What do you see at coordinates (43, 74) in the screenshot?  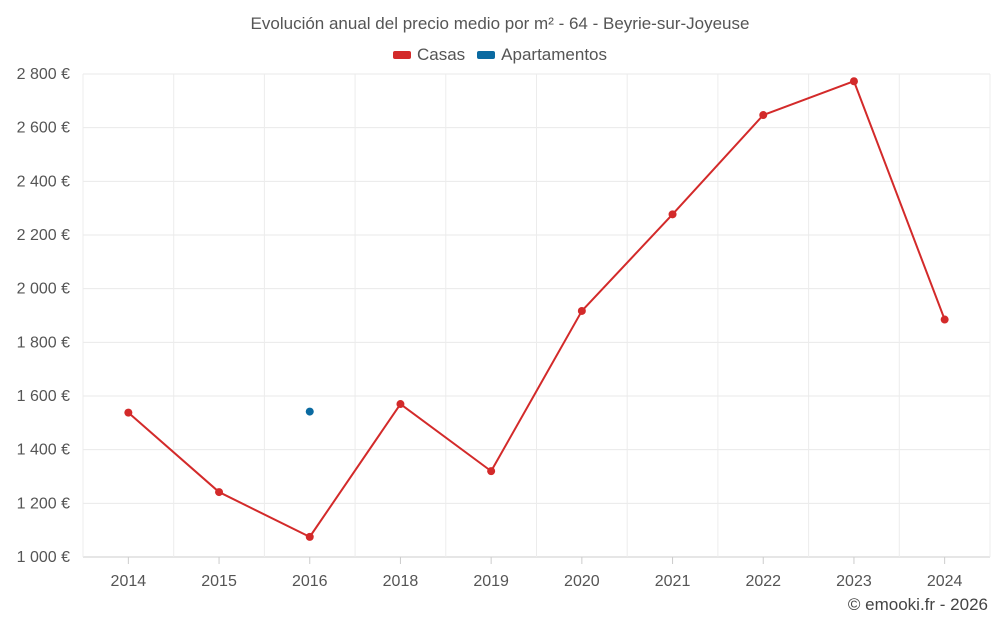 I see `y-tick-label: 2 800 €` at bounding box center [43, 74].